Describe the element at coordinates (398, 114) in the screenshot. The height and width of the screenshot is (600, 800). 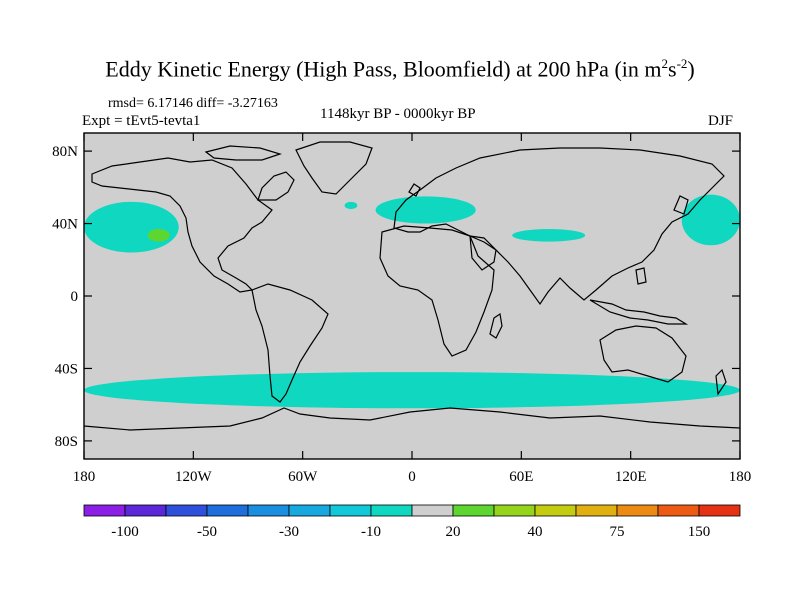
I see `period-label: 1148kyr BP - 0000kyr BP` at that location.